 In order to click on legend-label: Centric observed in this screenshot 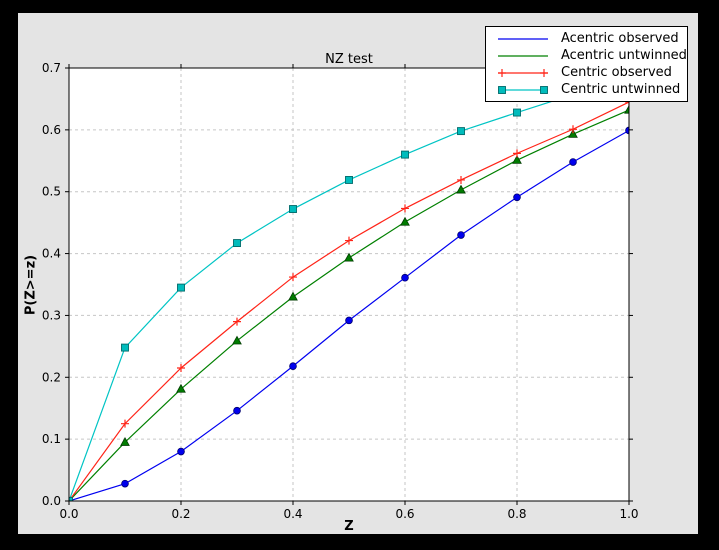, I will do `click(616, 72)`.